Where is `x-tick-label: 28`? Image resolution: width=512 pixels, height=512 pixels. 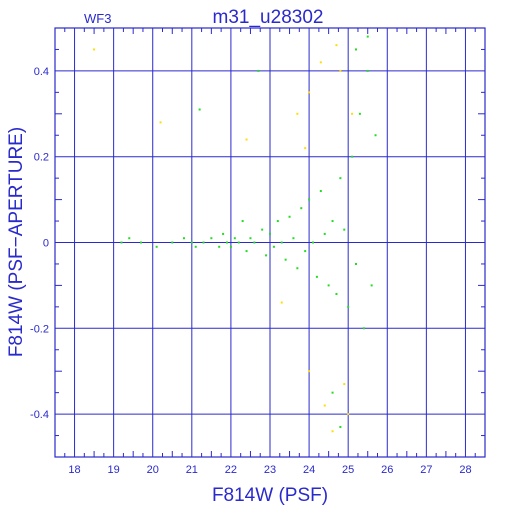 x-tick-label: 28 is located at coordinates (465, 470).